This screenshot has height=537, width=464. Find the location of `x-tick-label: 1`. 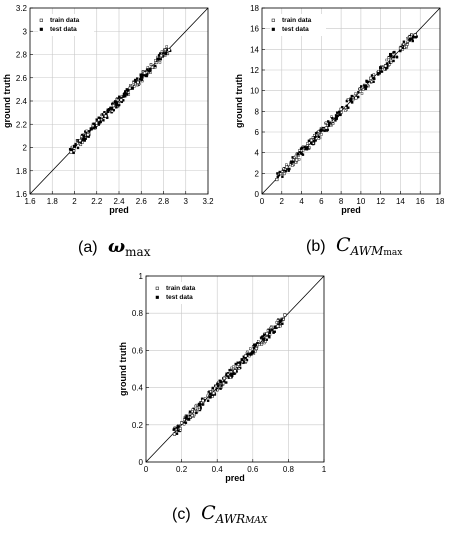

x-tick-label: 1 is located at coordinates (324, 469).